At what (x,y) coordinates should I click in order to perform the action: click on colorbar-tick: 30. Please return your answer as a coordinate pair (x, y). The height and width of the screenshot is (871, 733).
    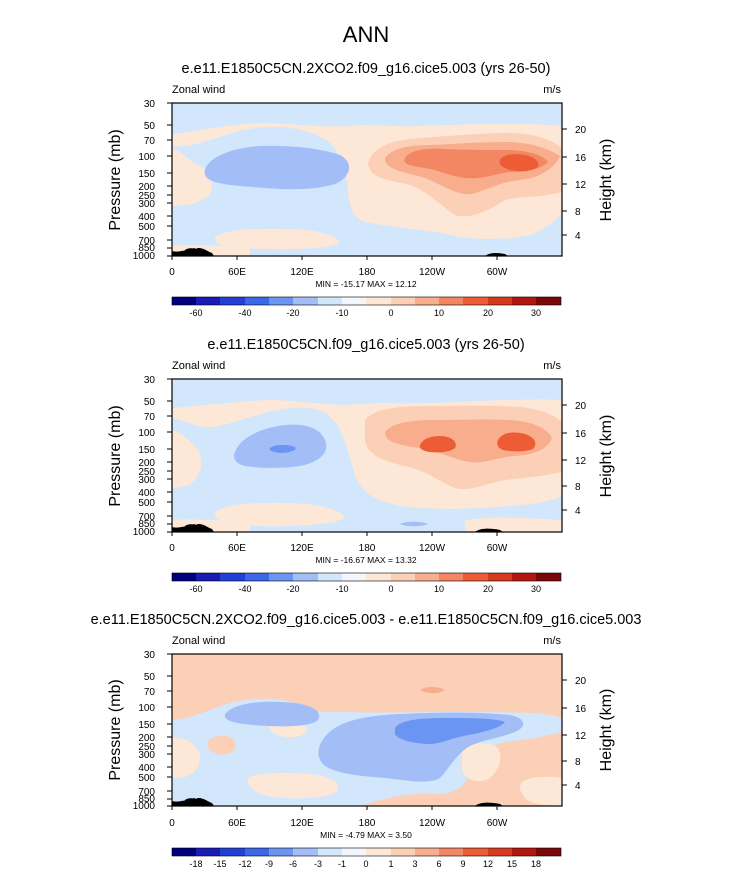
    Looking at the image, I should click on (536, 313).